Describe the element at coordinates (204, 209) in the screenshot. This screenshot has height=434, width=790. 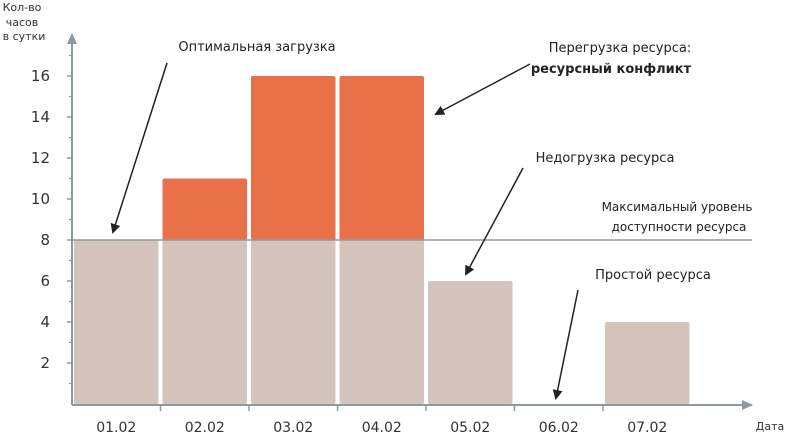
I see `bar-02.02-overload` at that location.